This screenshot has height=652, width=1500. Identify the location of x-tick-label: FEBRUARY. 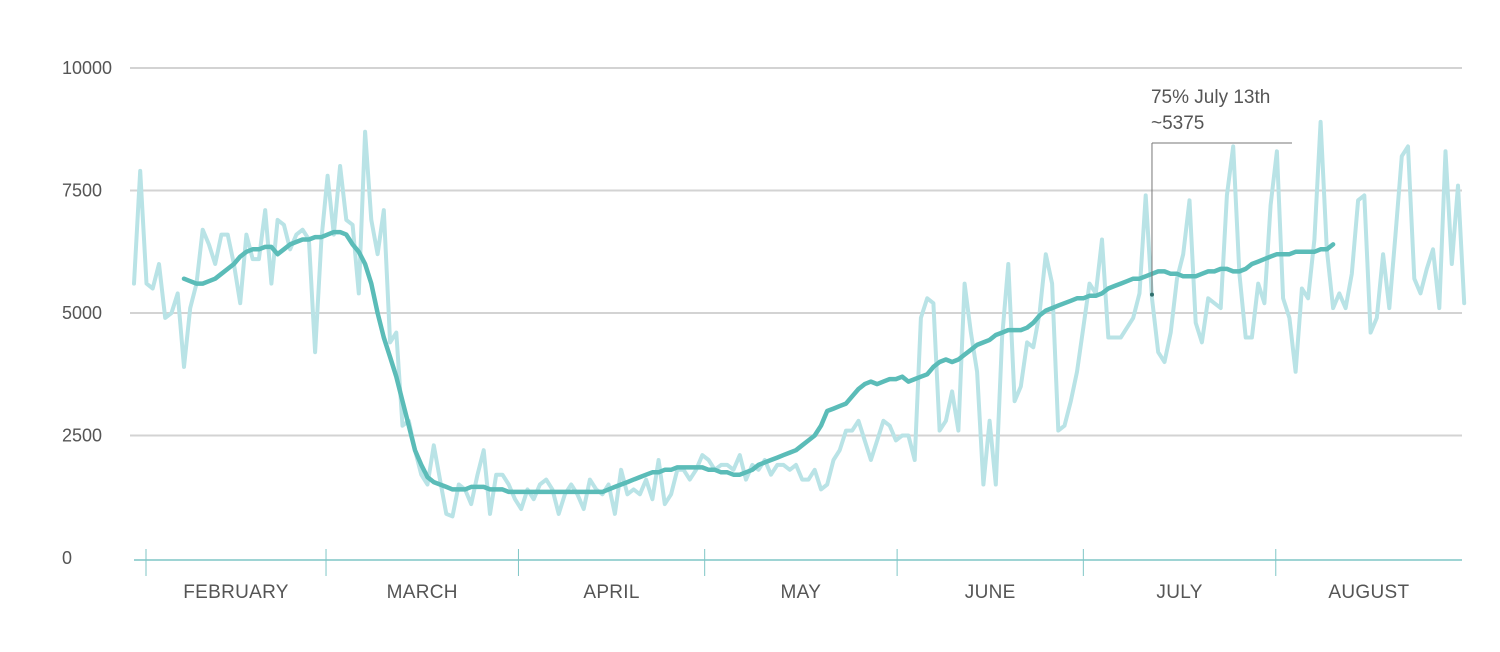
(236, 592).